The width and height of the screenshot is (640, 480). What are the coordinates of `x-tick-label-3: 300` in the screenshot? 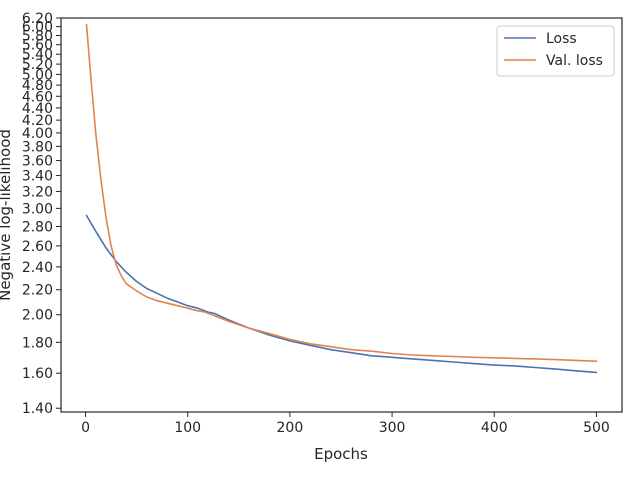 It's located at (392, 428).